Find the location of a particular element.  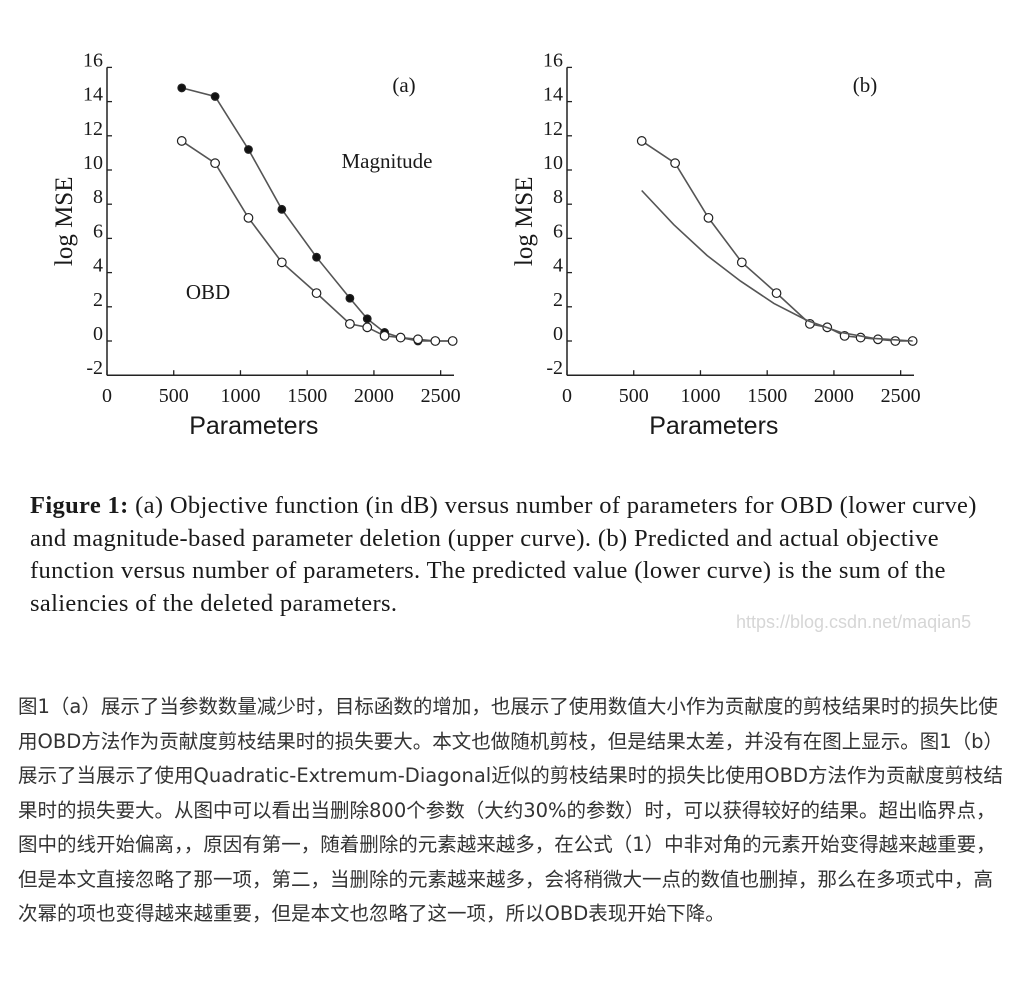

panel-label: (a) is located at coordinates (403, 85).